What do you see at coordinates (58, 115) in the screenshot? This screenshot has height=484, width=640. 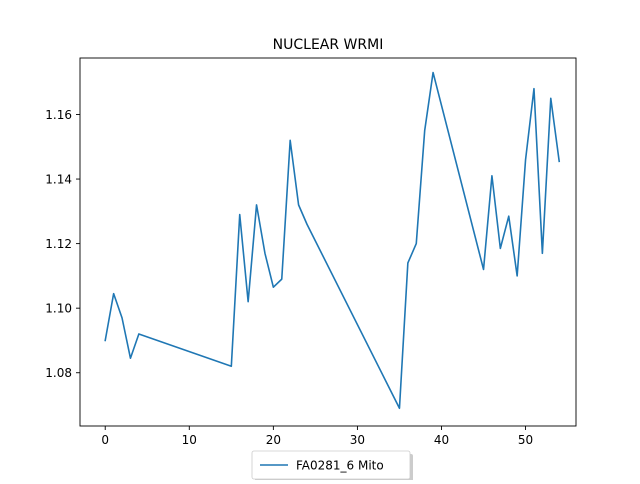 I see `y-tick-label: 1.16` at bounding box center [58, 115].